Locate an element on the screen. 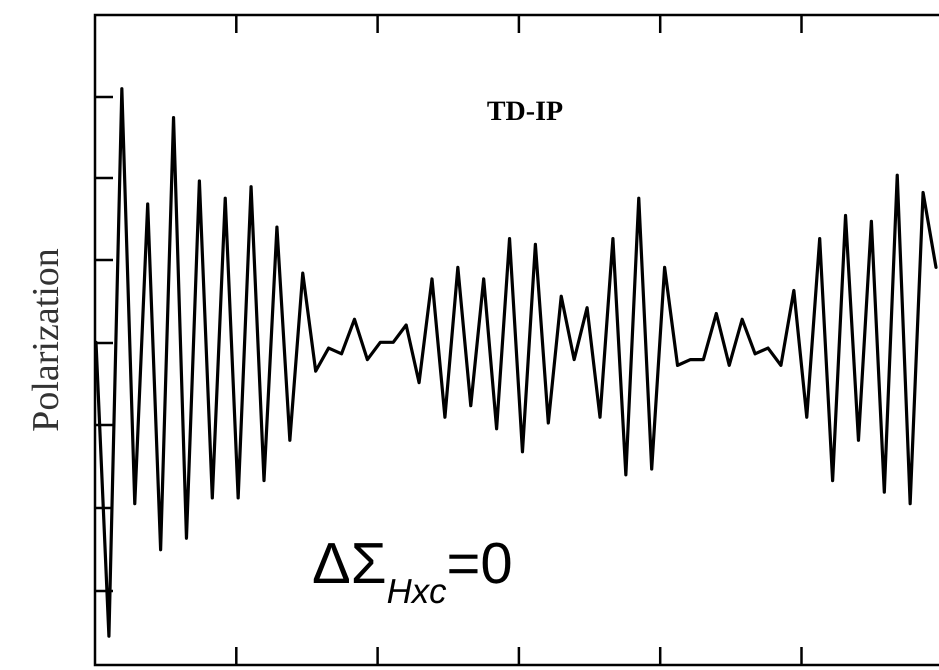  annotation: ΔΣ$_{Hxc}$=0 is located at coordinates (412, 570).